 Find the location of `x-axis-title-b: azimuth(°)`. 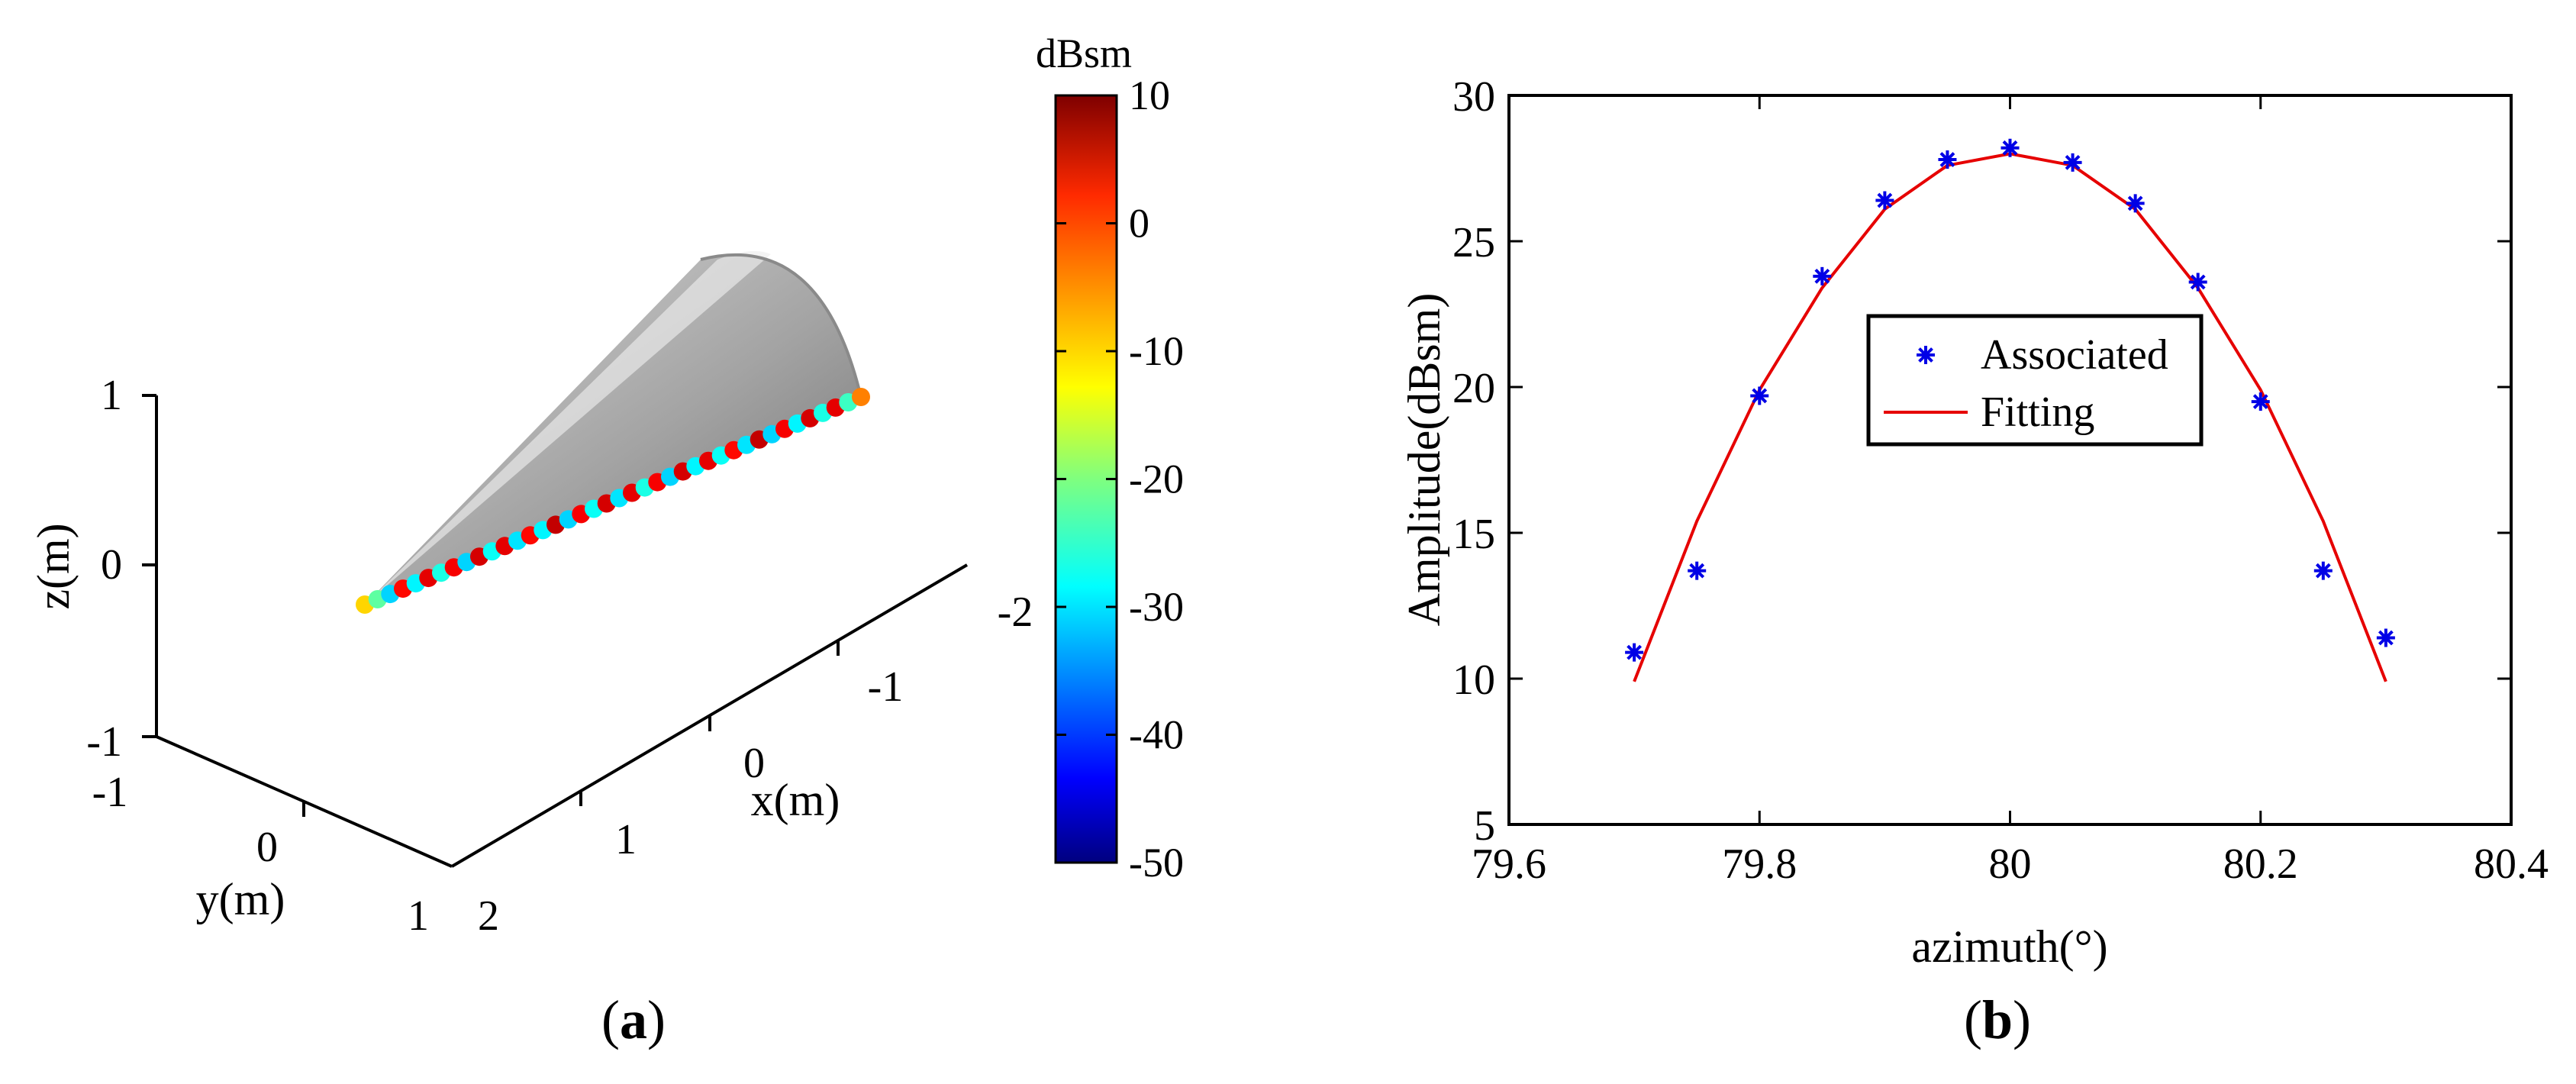

x-axis-title-b: azimuth(°) is located at coordinates (2009, 946).